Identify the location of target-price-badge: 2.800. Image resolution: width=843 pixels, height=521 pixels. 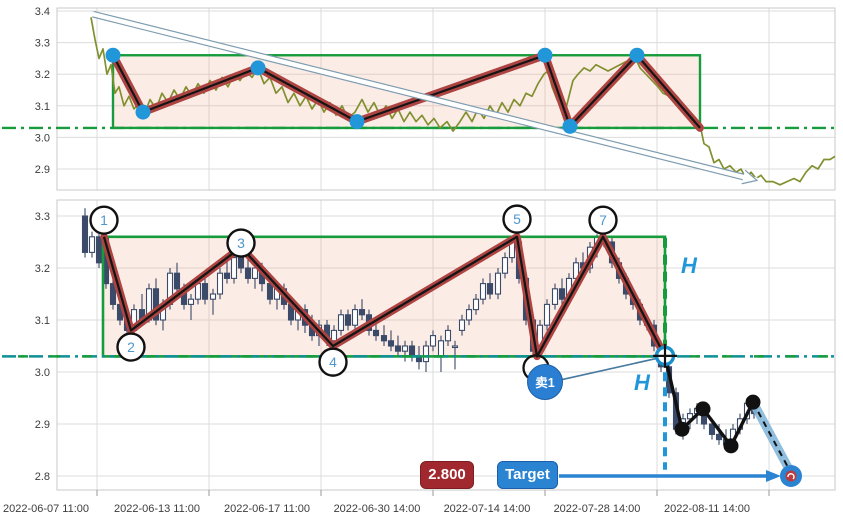
(447, 475).